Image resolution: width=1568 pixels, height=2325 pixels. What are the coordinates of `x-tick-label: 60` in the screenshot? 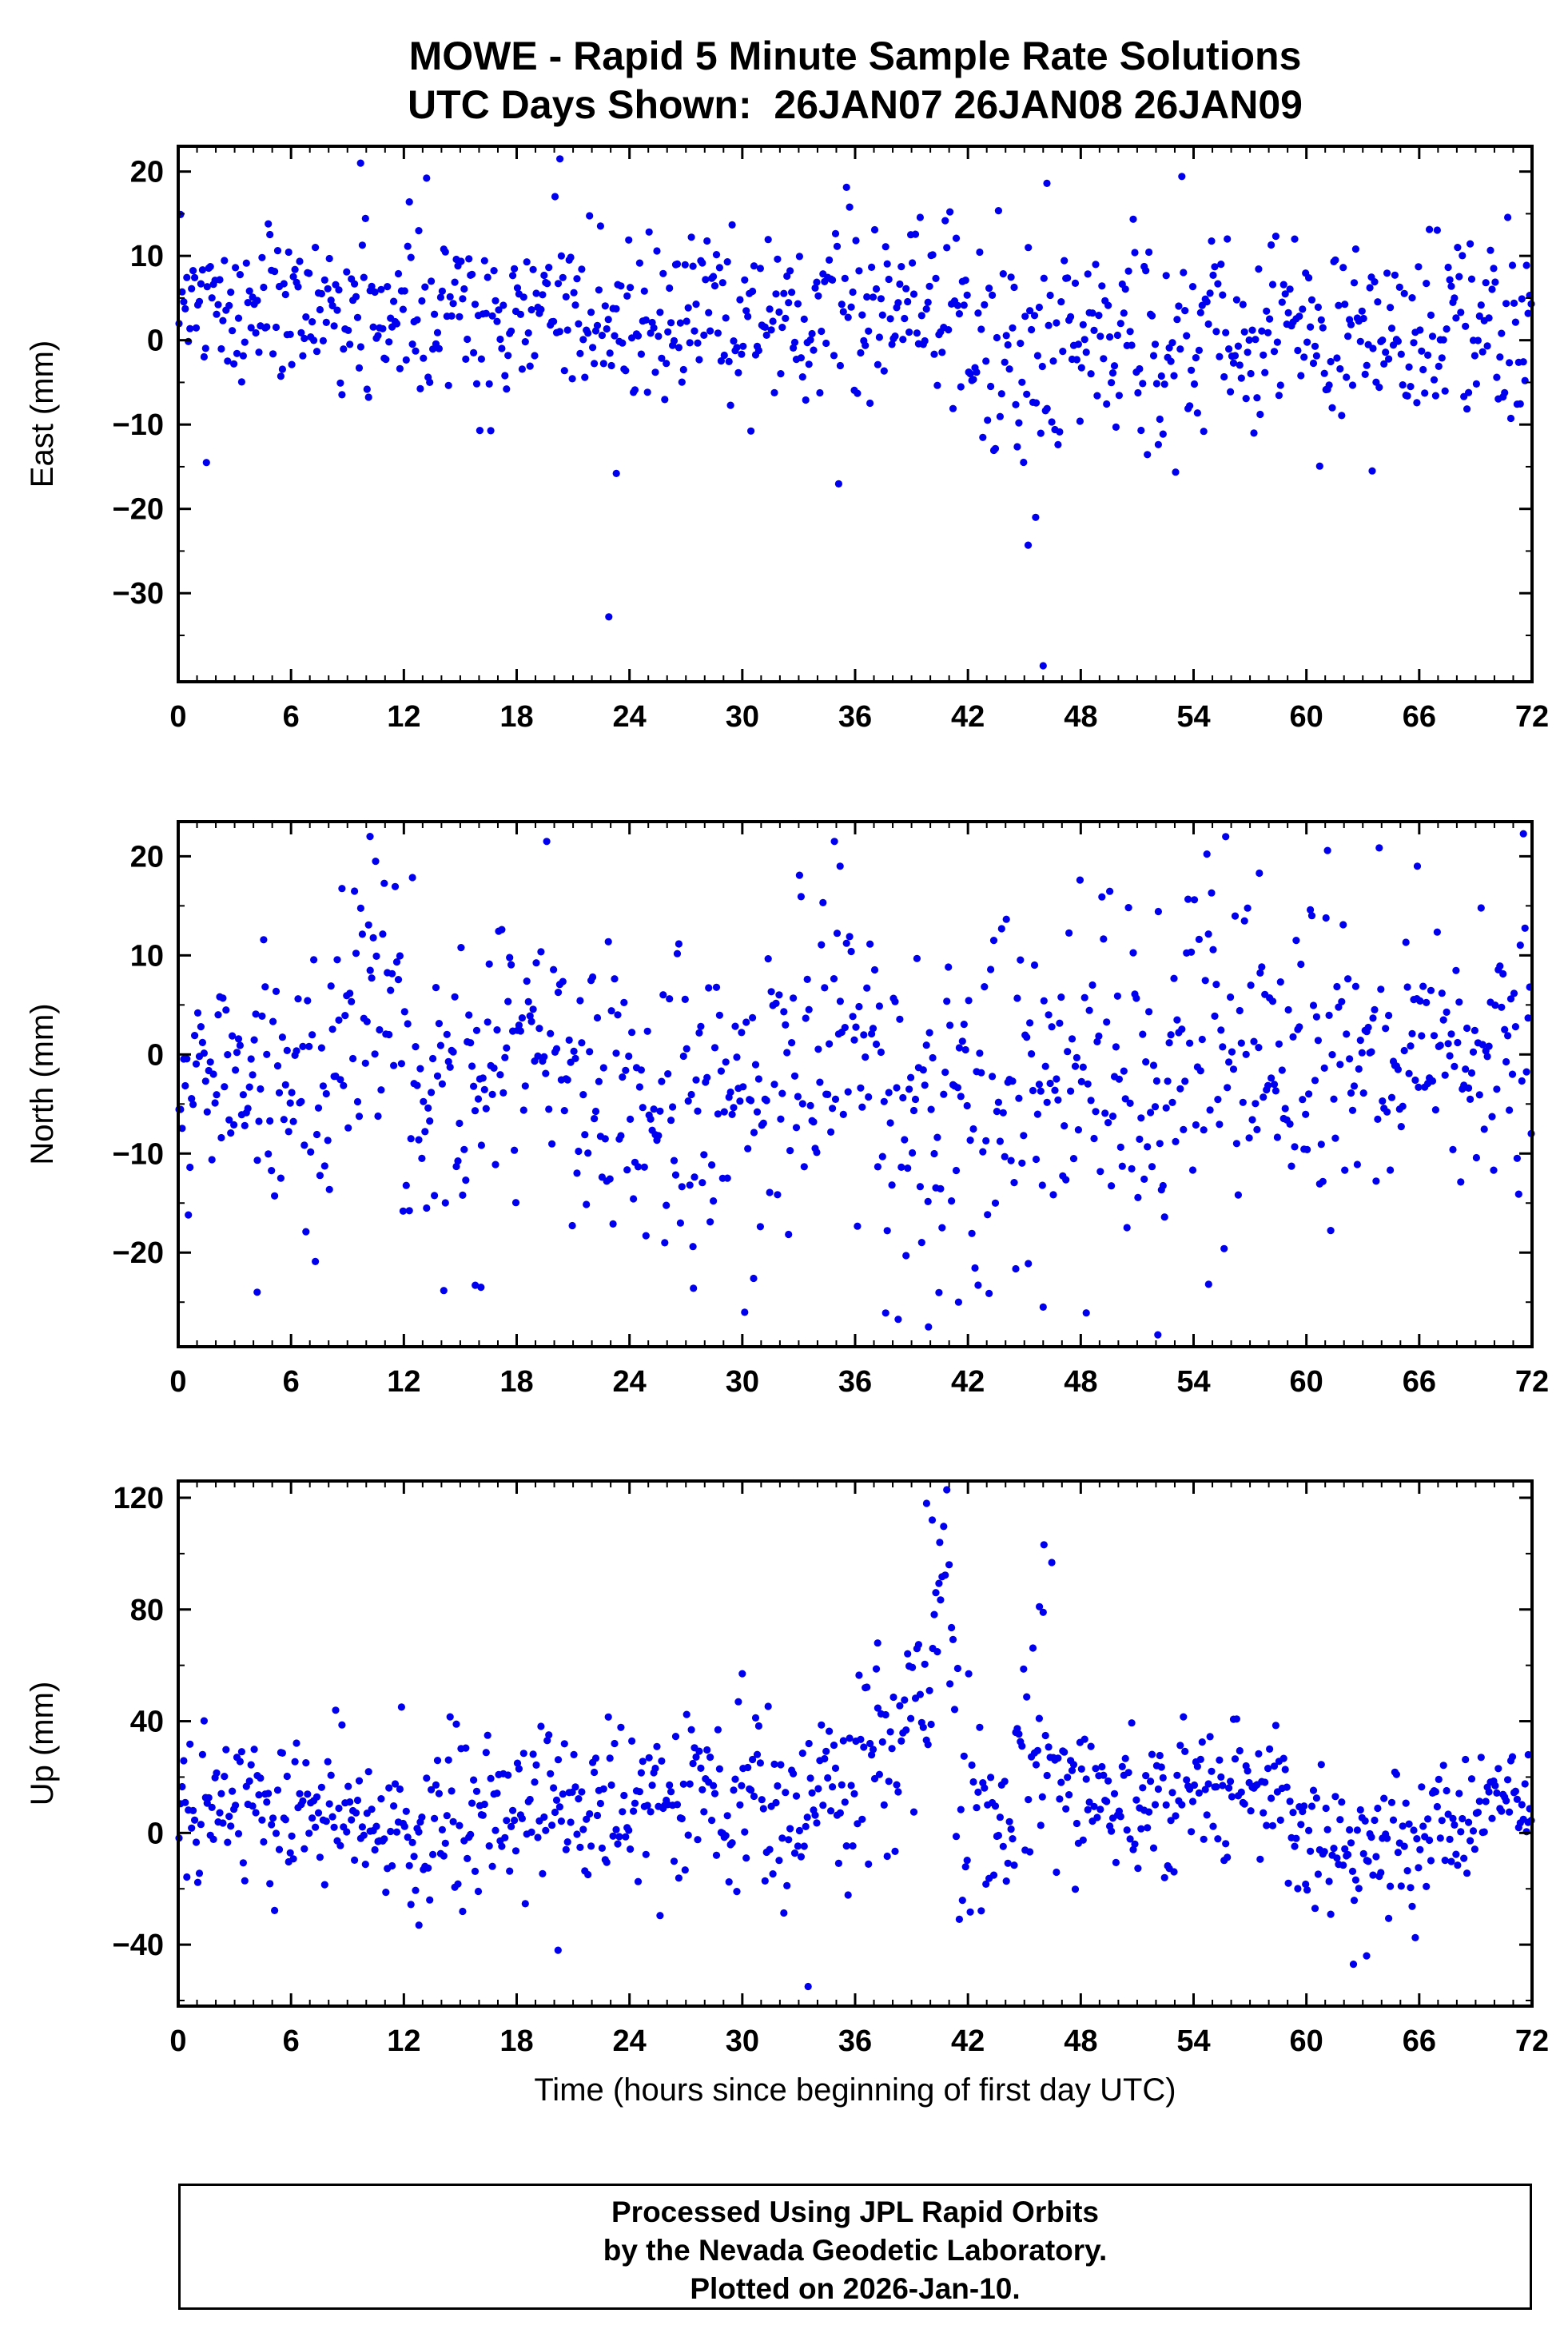 It's located at (1306, 1382).